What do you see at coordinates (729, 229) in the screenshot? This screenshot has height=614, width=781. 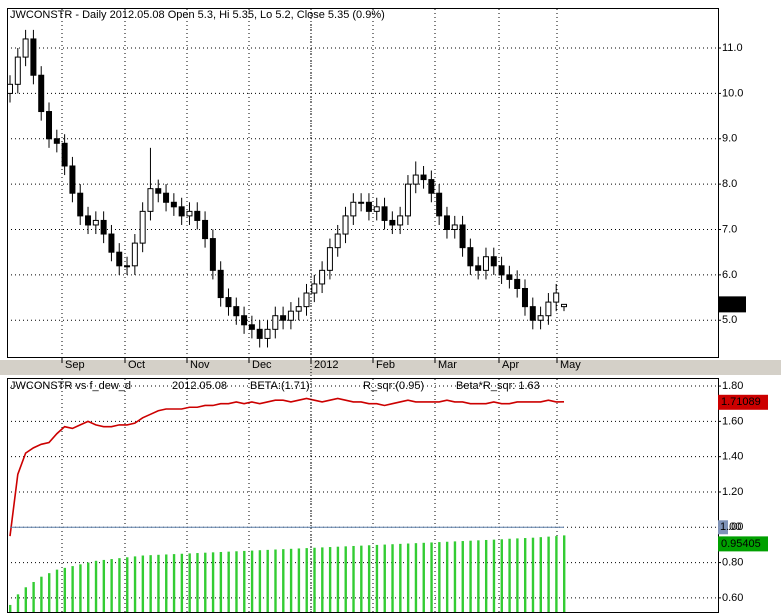 I see `y-tick-label: 7.0` at bounding box center [729, 229].